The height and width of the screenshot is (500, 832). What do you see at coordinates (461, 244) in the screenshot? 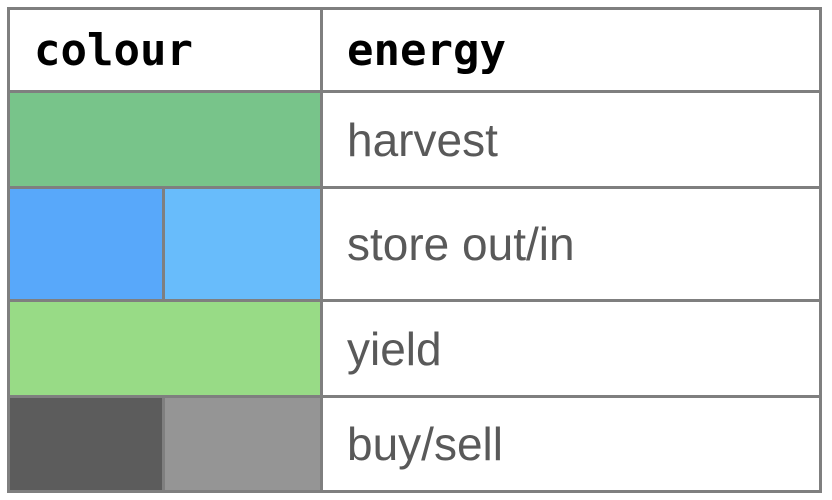
I see `label-store: store out/in` at bounding box center [461, 244].